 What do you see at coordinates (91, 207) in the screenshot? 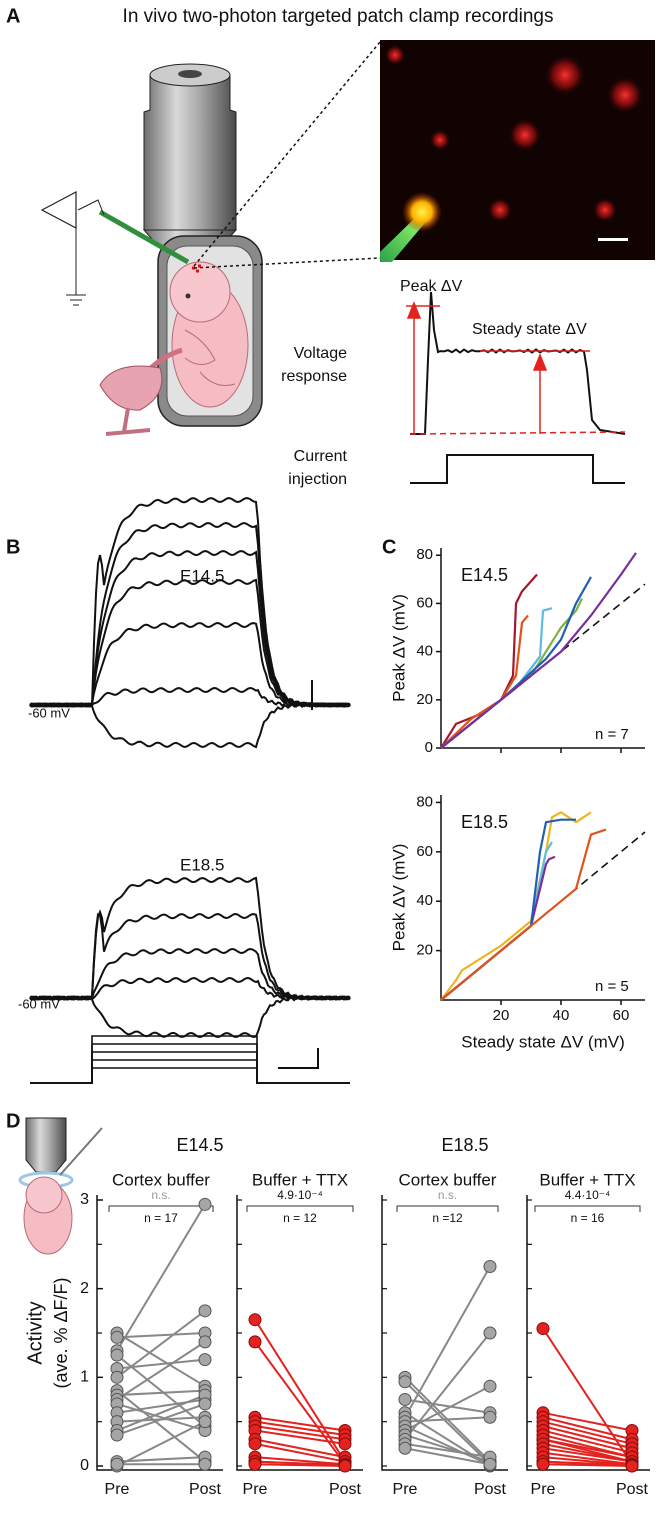
I see `pipette-wire` at bounding box center [91, 207].